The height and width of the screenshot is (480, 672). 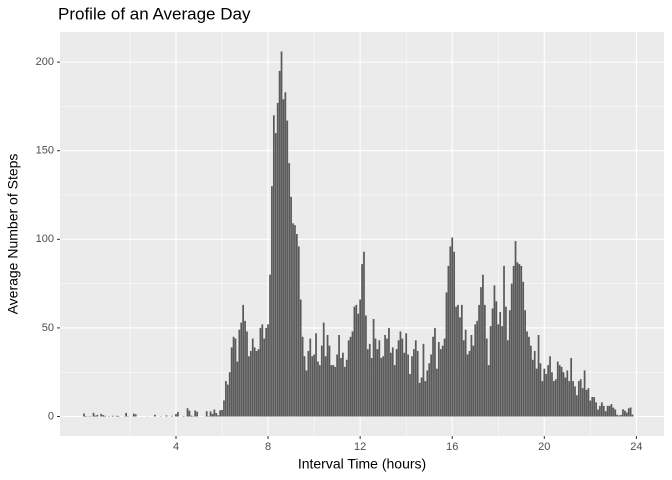 What do you see at coordinates (48, 328) in the screenshot?
I see `y-tick-label: 50` at bounding box center [48, 328].